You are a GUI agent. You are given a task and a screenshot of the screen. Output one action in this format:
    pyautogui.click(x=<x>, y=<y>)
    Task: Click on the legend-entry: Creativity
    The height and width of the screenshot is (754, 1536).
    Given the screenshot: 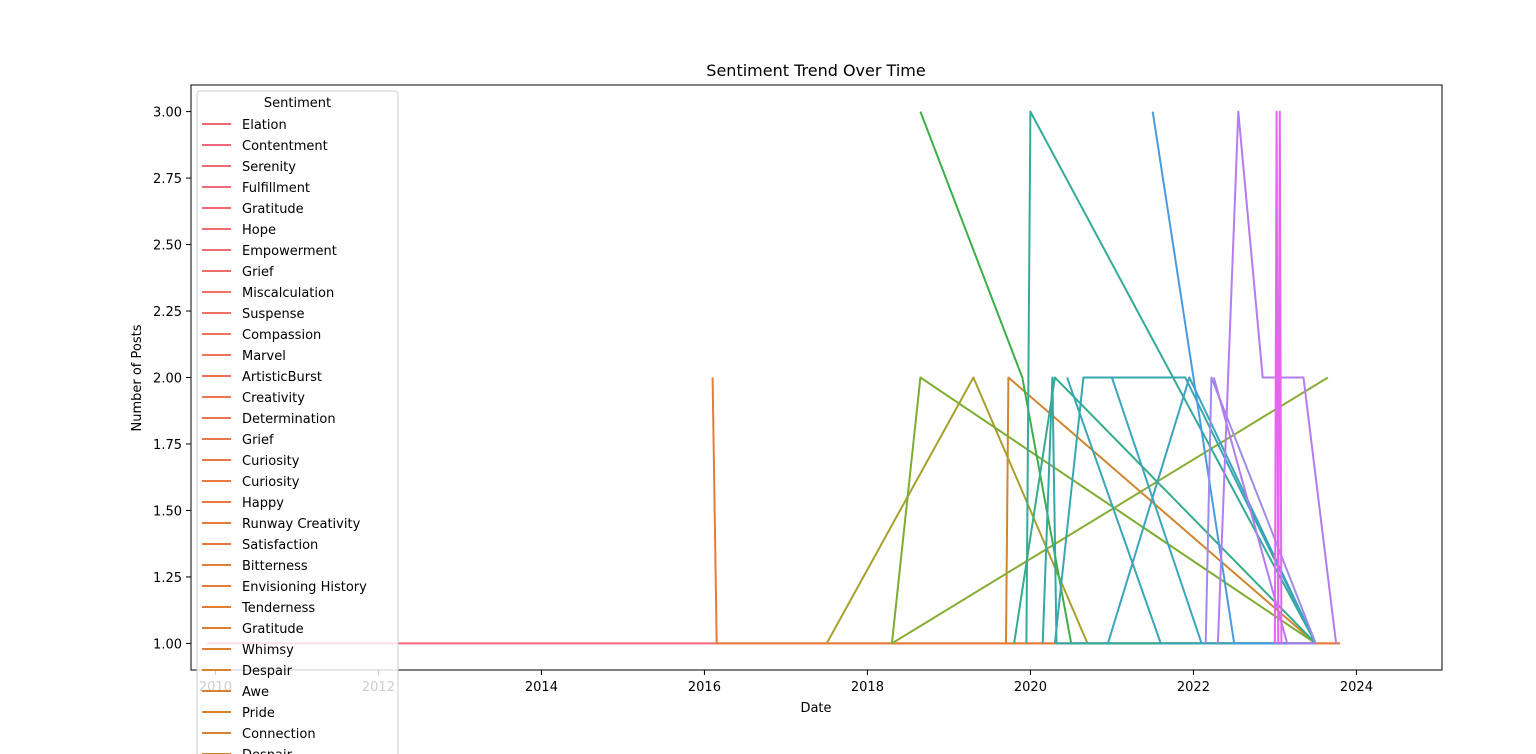 What is the action you would take?
    pyautogui.click(x=273, y=398)
    